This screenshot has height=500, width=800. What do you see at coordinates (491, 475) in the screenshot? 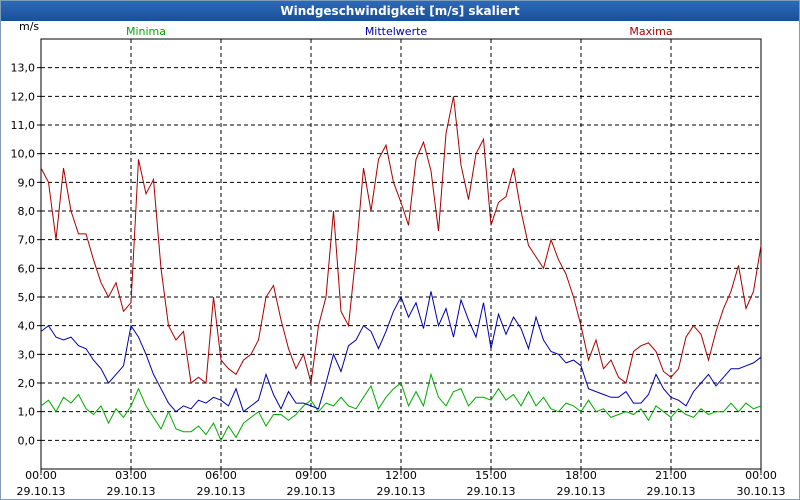
I see `x-tick-time: 15:00` at bounding box center [491, 475].